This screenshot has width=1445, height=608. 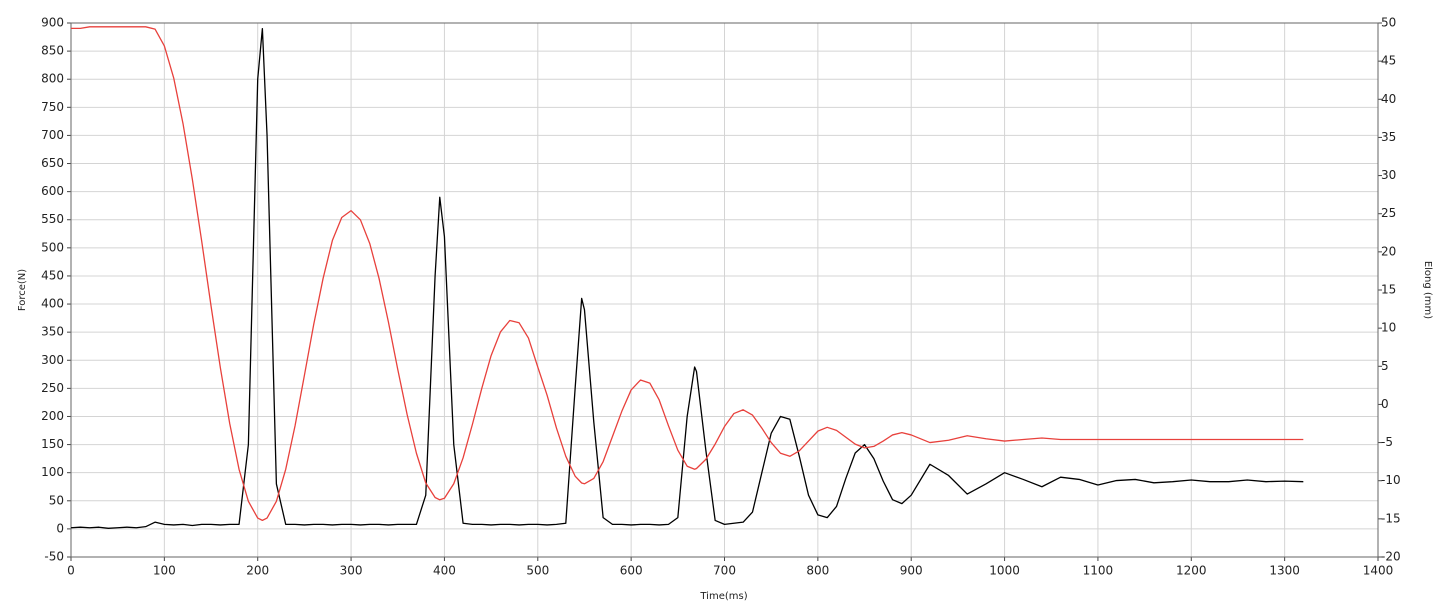 I want to click on x-tick-label: 1100, so click(x=1098, y=571).